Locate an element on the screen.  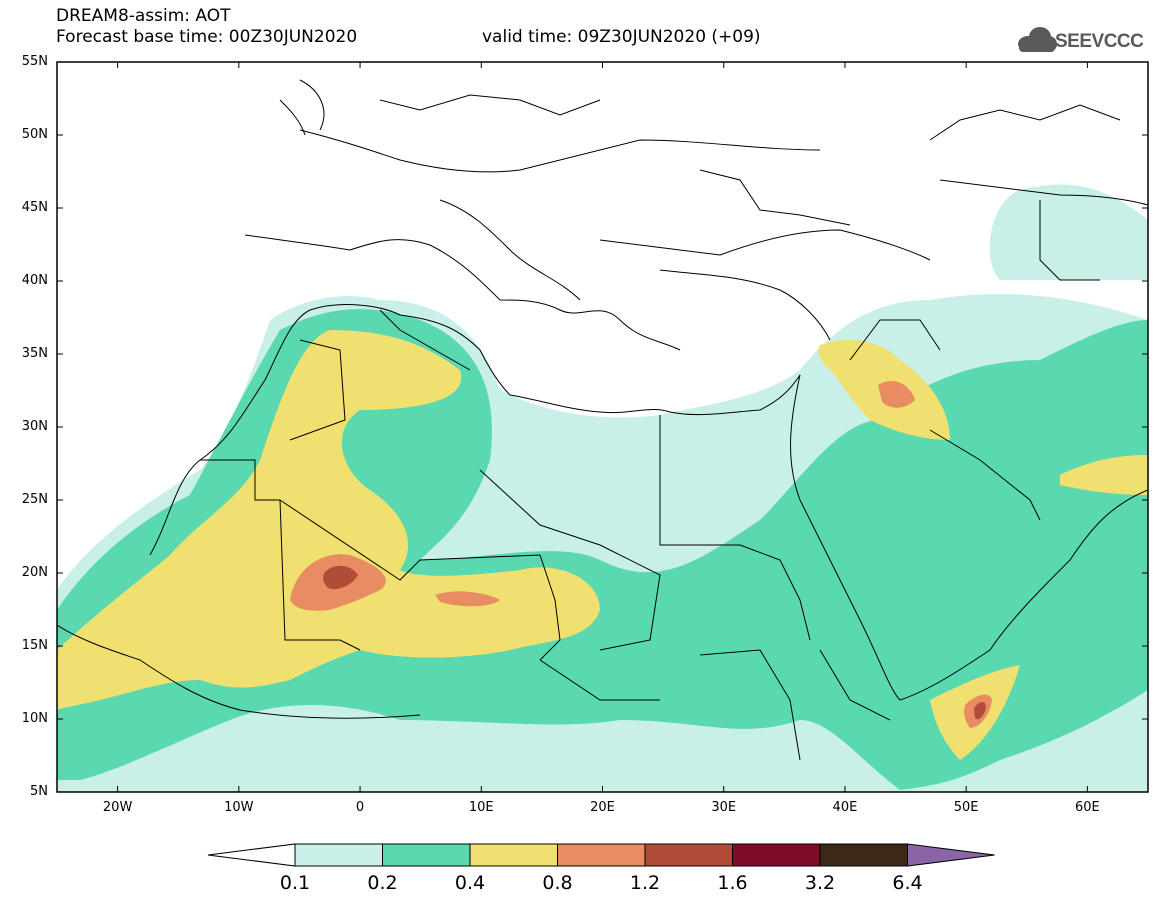
colorbar-level-label: 3.2 is located at coordinates (820, 883).